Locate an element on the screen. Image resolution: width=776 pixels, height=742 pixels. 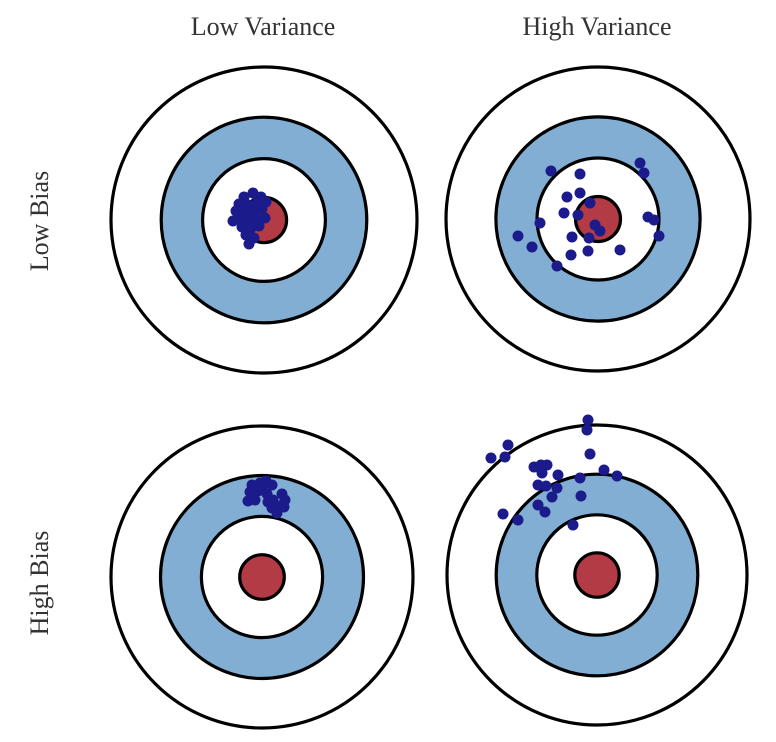
row-header-high-bias: High Bias is located at coordinates (39, 583).